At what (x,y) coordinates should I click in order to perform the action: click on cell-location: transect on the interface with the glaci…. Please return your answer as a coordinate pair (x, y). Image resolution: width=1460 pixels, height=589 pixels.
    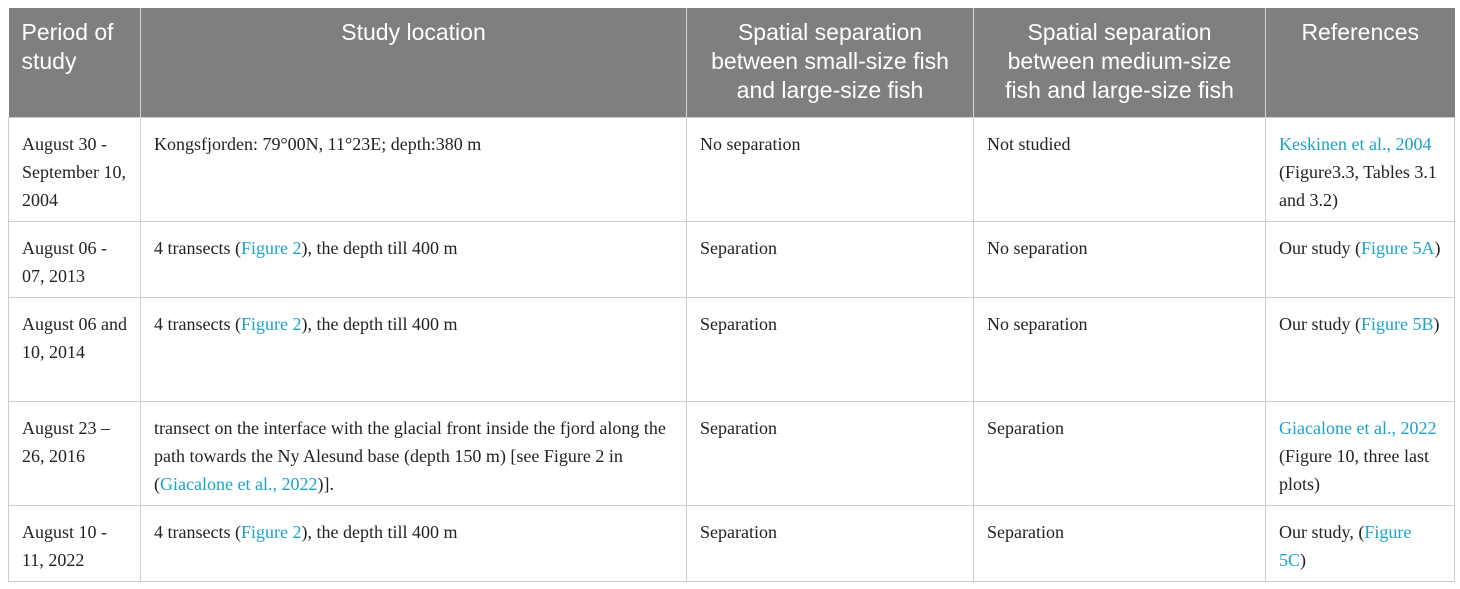
    Looking at the image, I should click on (413, 453).